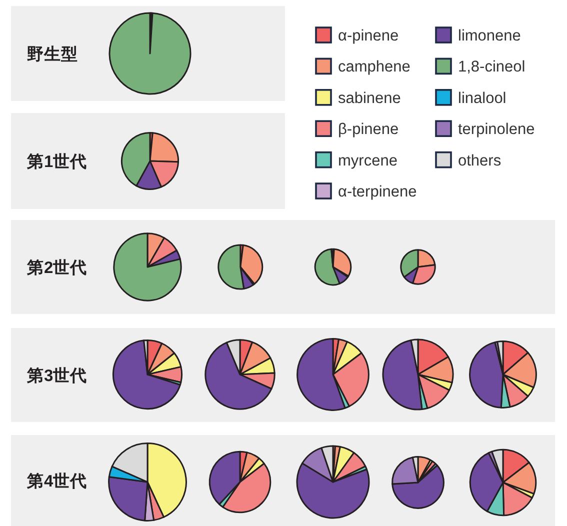 The image size is (567, 526). What do you see at coordinates (57, 375) in the screenshot?
I see `slice-label: 第3世代` at bounding box center [57, 375].